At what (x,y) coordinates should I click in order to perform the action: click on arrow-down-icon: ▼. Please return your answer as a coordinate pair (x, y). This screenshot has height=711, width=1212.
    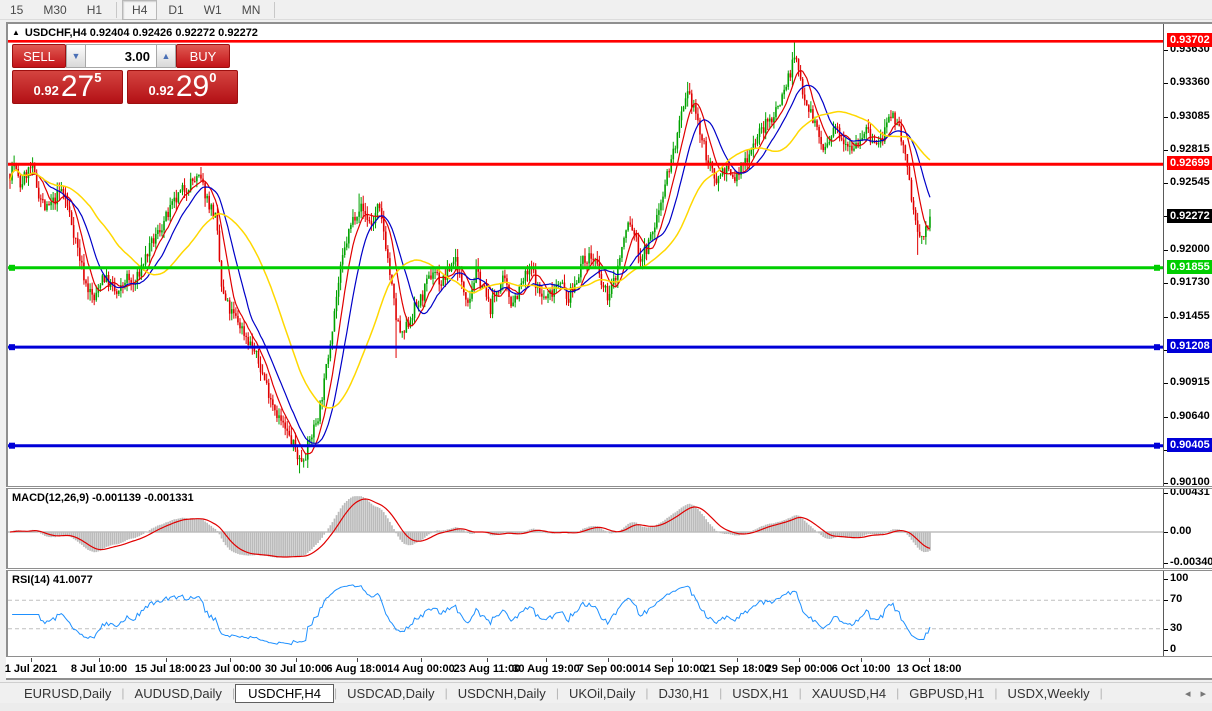
    Looking at the image, I should click on (76, 56).